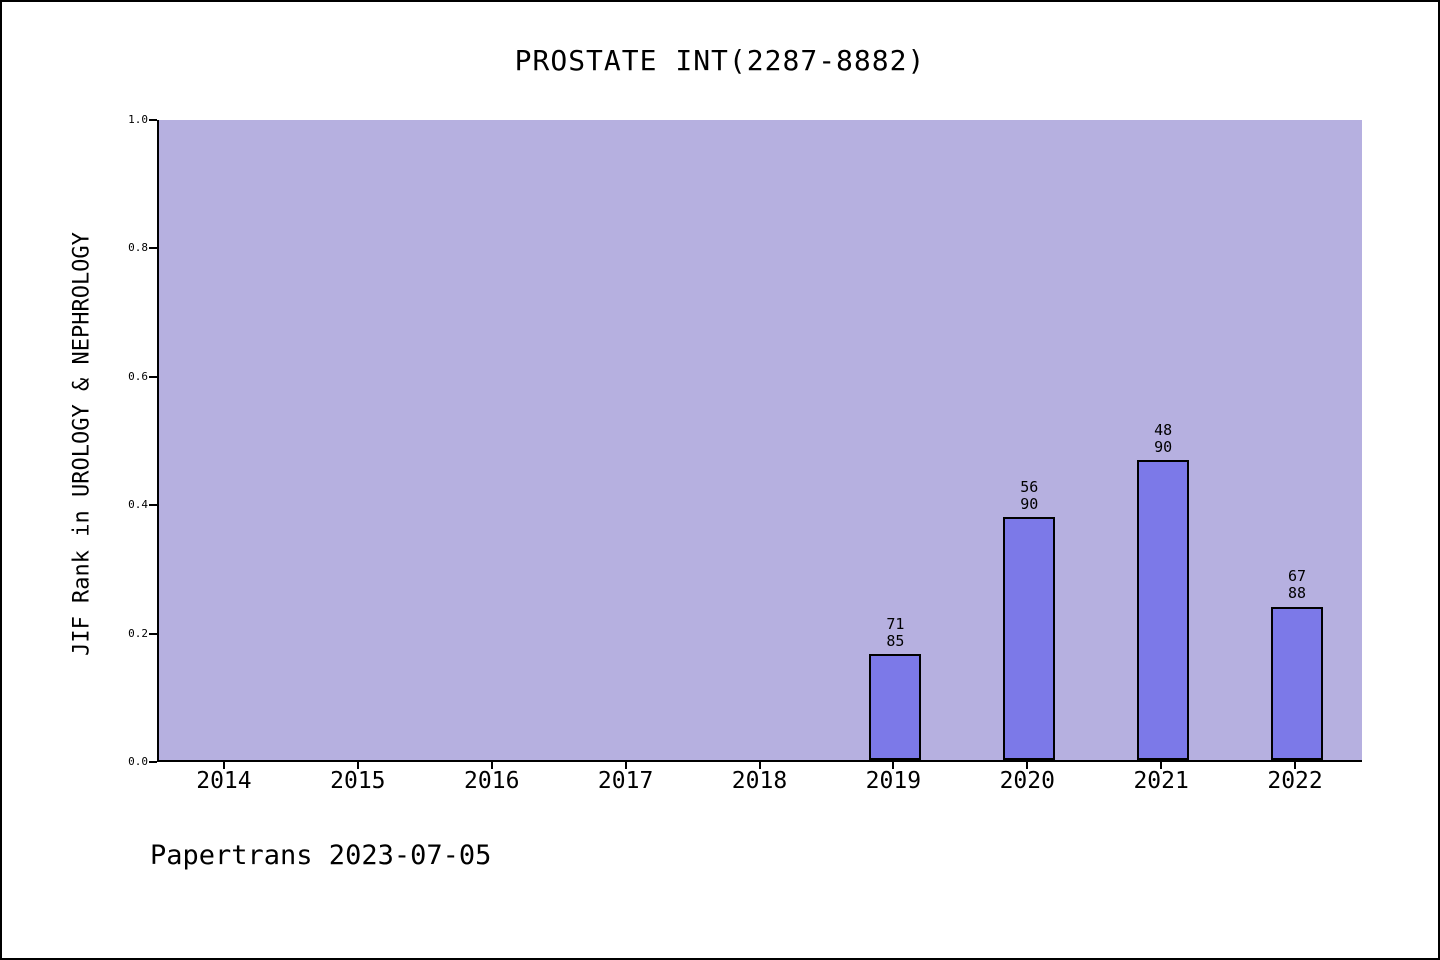 This screenshot has height=960, width=1440. I want to click on y-tick-label: 0.4, so click(138, 505).